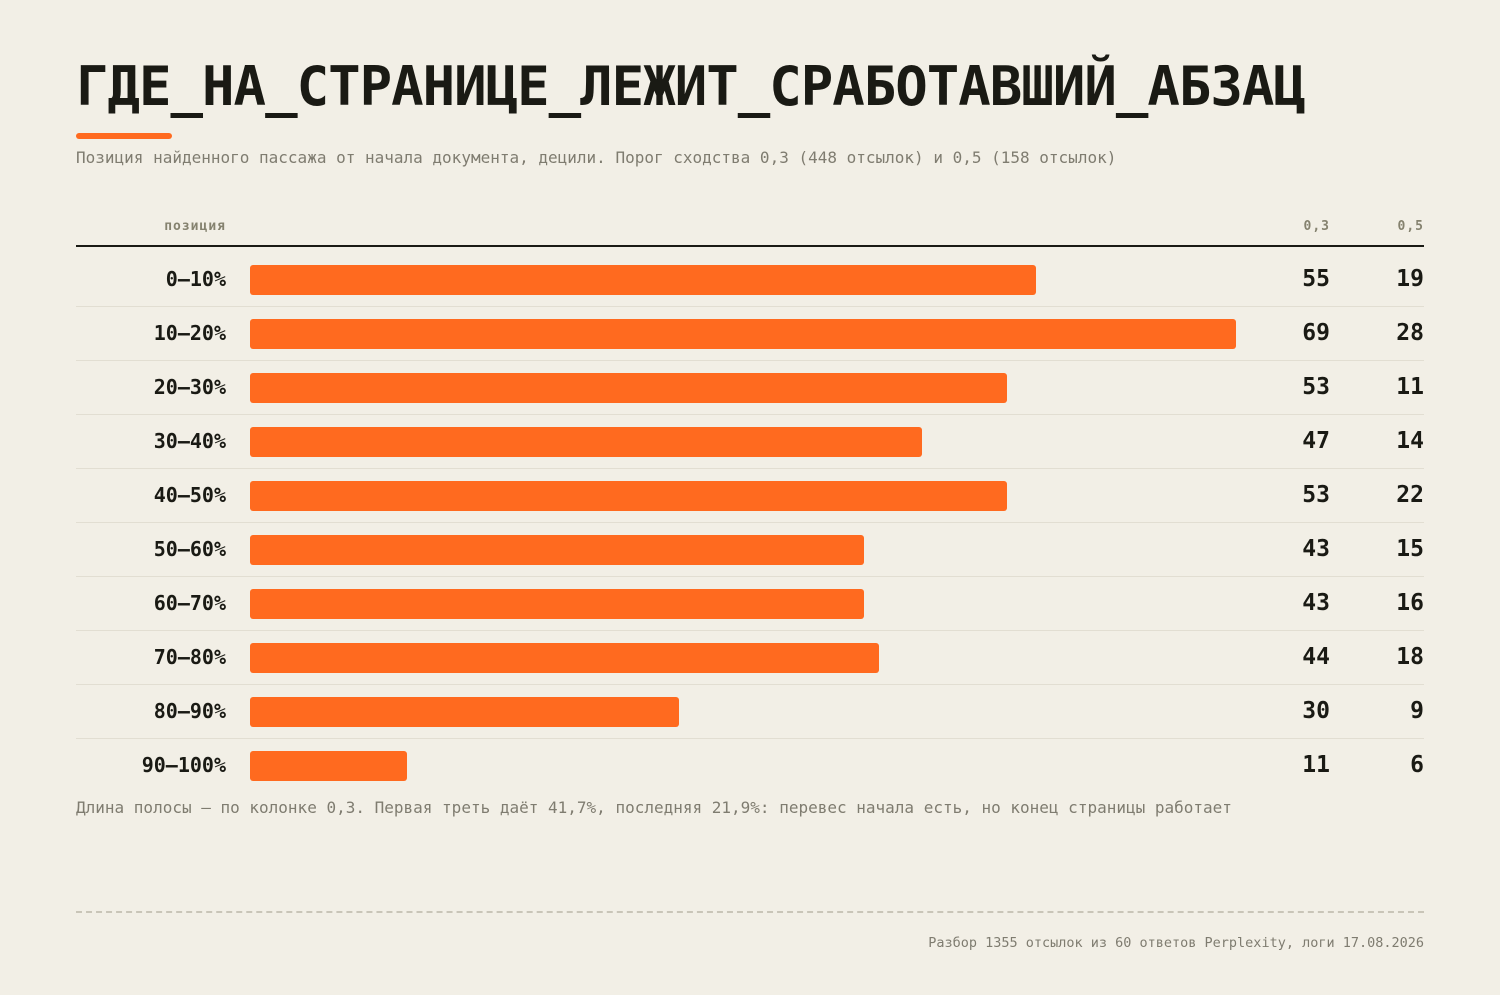  What do you see at coordinates (750, 246) in the screenshot?
I see `header-rule` at bounding box center [750, 246].